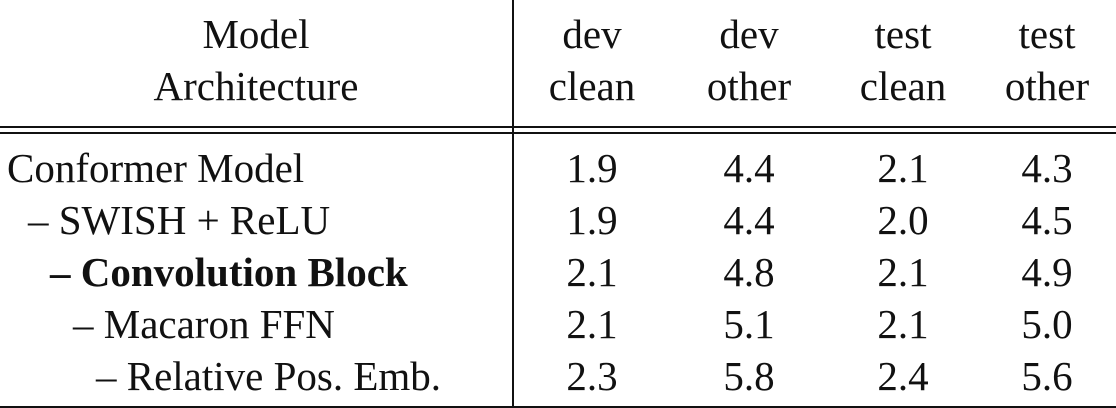 This screenshot has width=1116, height=408. I want to click on header-double-rule-gap, so click(558, 130).